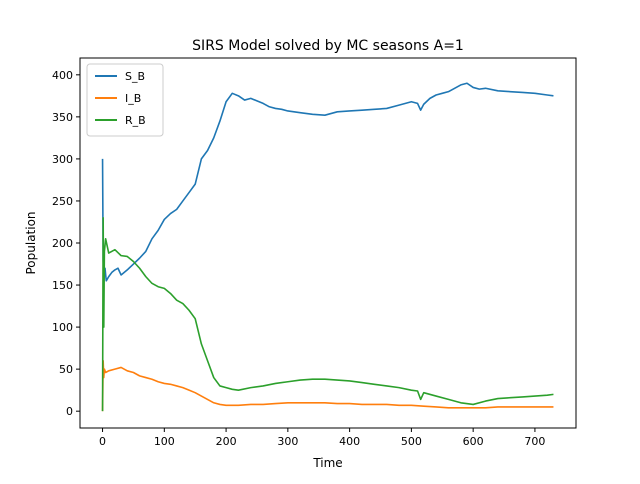 The height and width of the screenshot is (484, 640). Describe the element at coordinates (287, 441) in the screenshot. I see `x-tick-label: 300` at that location.